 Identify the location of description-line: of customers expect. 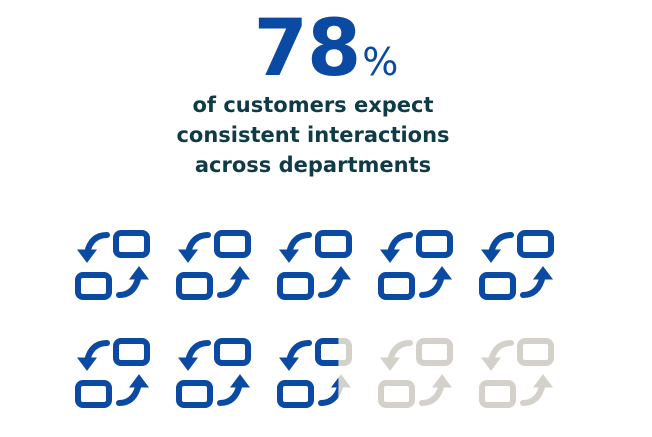
(313, 105).